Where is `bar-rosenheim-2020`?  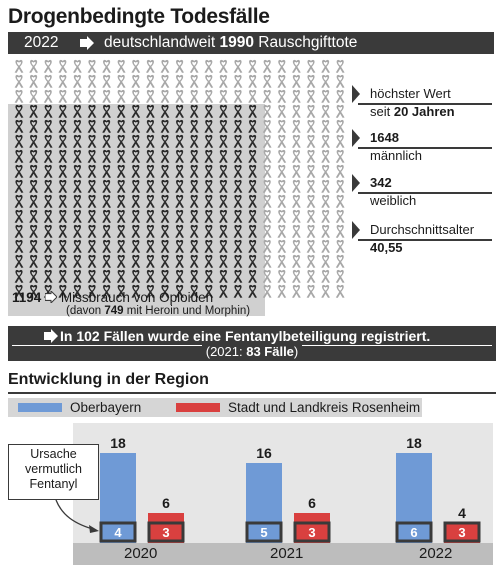
bar-rosenheim-2020 is located at coordinates (166, 528).